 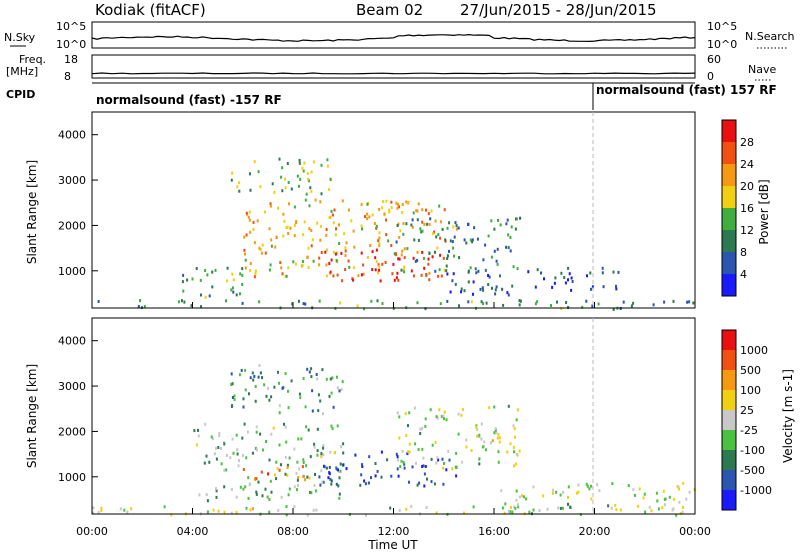 What do you see at coordinates (558, 10) in the screenshot?
I see `date-range: 27/Jun/2015 - 28/Jun/2015` at bounding box center [558, 10].